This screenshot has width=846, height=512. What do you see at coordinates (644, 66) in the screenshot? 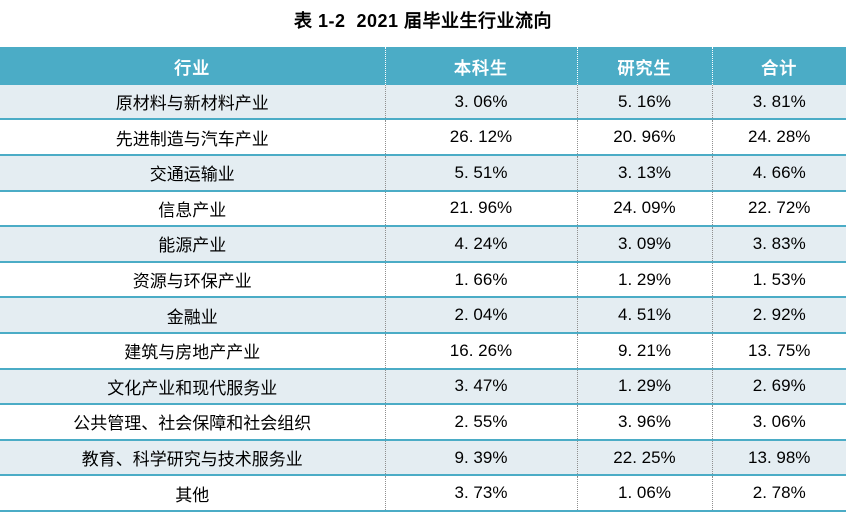
I see `header-graduate: 研究生` at bounding box center [644, 66].